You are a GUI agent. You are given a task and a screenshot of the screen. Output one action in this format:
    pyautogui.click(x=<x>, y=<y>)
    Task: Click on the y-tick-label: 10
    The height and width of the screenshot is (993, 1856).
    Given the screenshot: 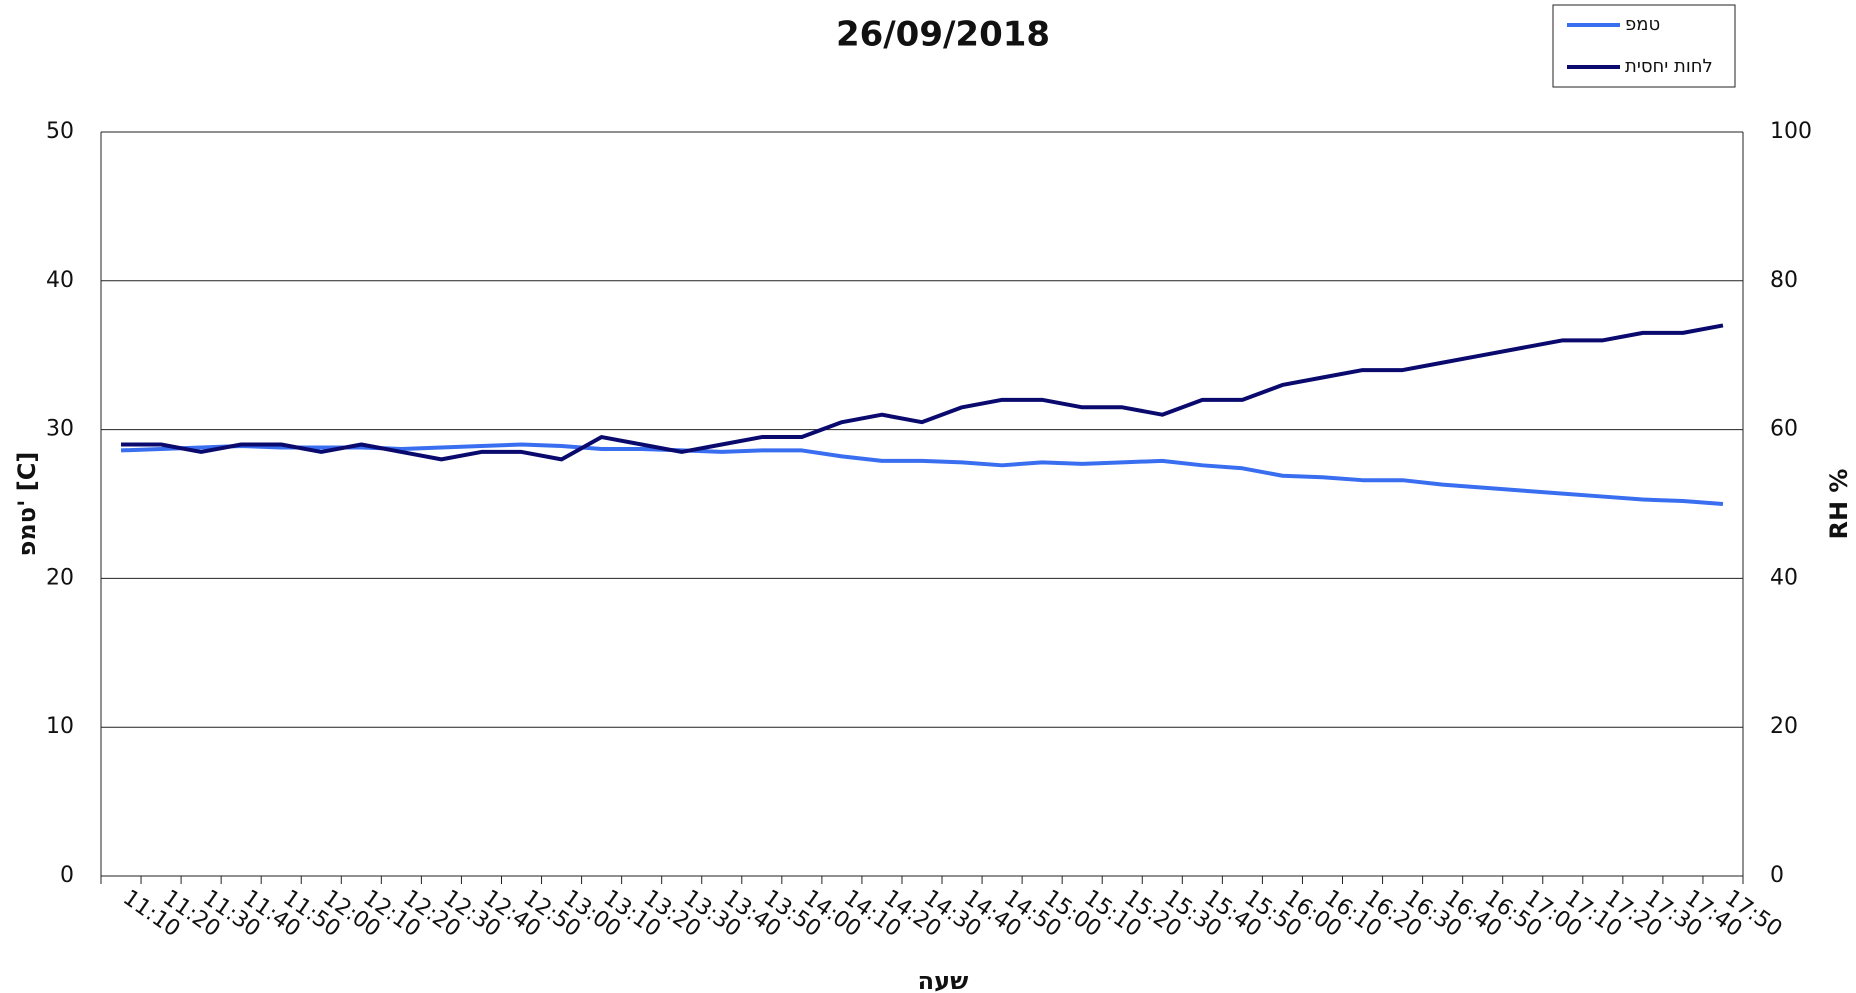 What is the action you would take?
    pyautogui.click(x=60, y=726)
    